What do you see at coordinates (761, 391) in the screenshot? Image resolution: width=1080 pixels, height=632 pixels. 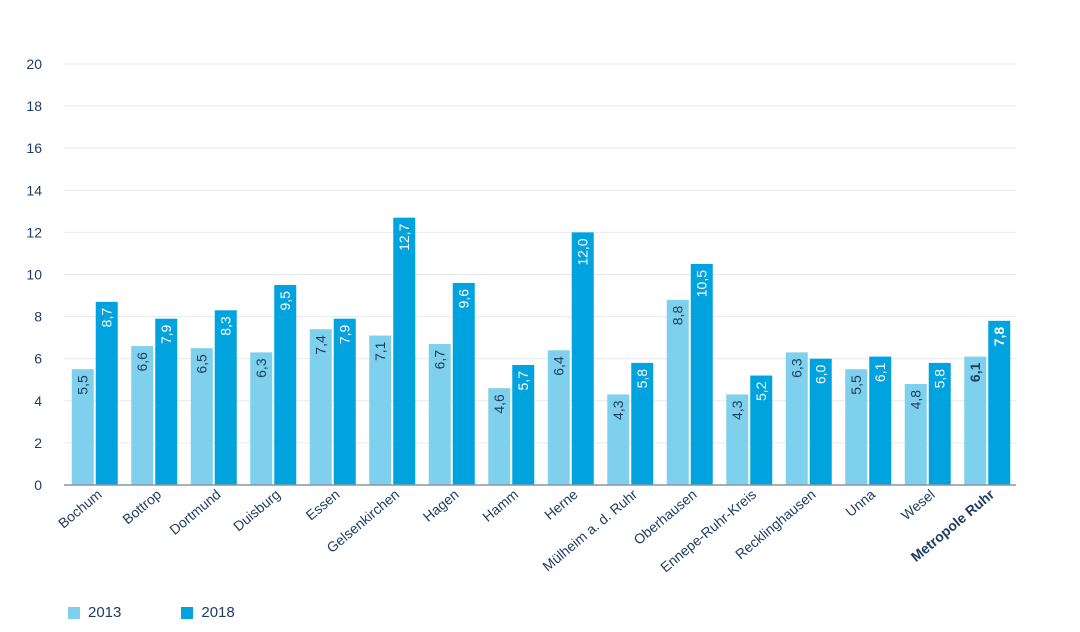 I see `data-label-2018: 5,2` at bounding box center [761, 391].